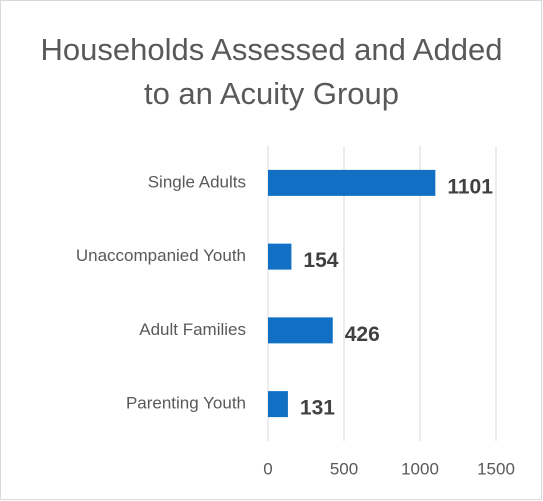 The image size is (543, 501). I want to click on value-label: 426, so click(362, 334).